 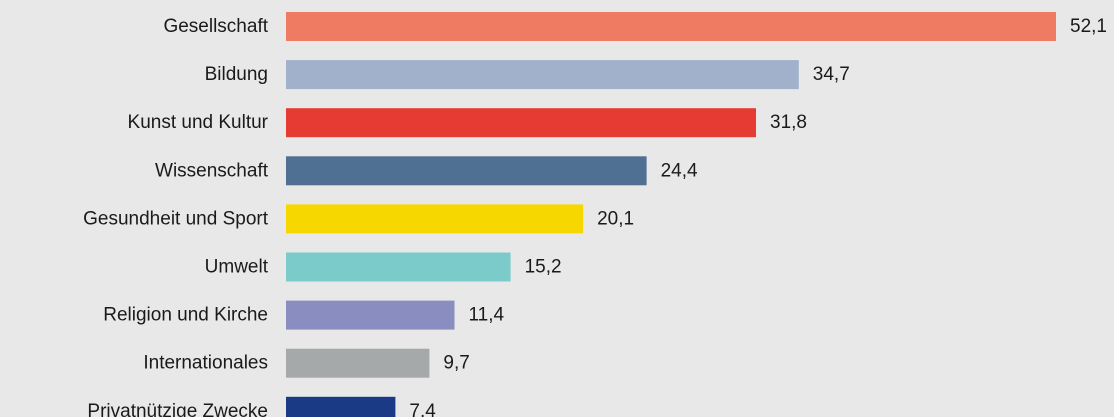 What do you see at coordinates (543, 267) in the screenshot?
I see `value-label: 15,2` at bounding box center [543, 267].